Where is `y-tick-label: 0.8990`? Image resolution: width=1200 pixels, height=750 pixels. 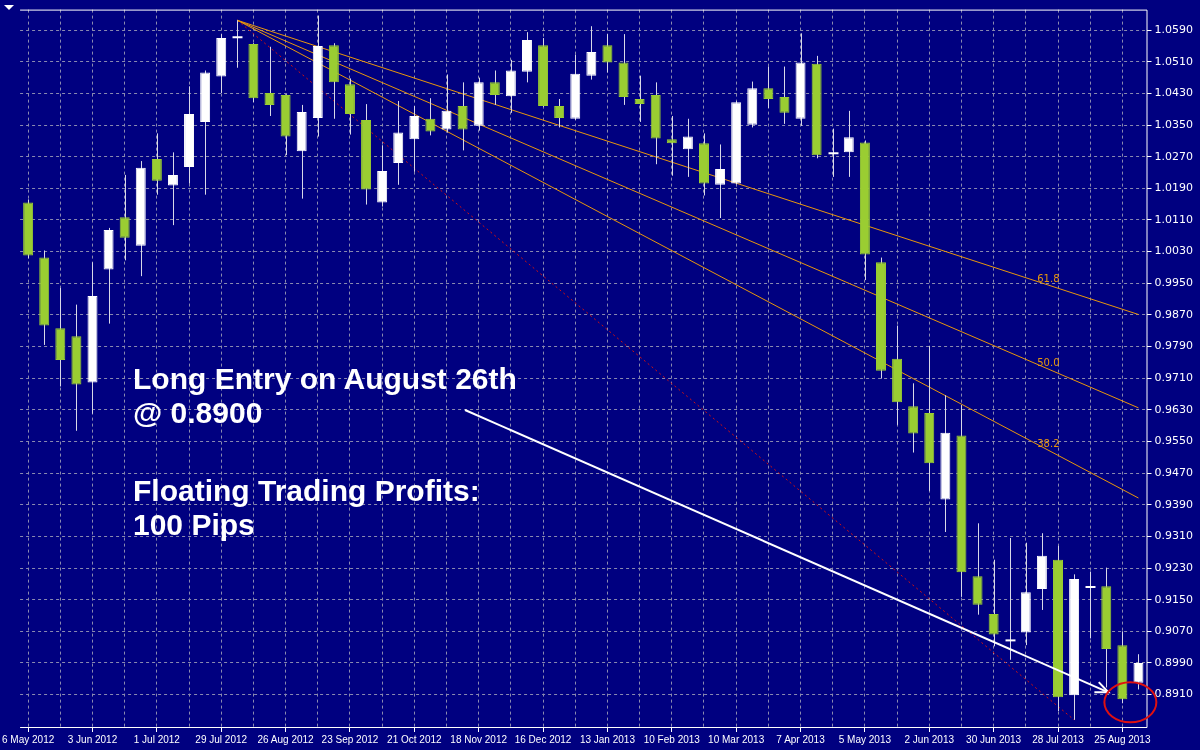 y-tick-label: 0.8990 is located at coordinates (1174, 662).